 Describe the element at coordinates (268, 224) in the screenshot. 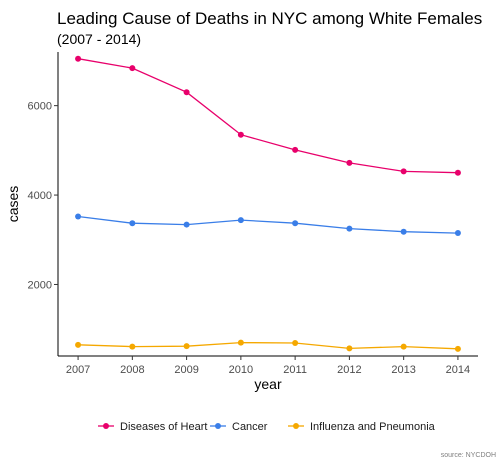

I see `series-line-cancer` at that location.